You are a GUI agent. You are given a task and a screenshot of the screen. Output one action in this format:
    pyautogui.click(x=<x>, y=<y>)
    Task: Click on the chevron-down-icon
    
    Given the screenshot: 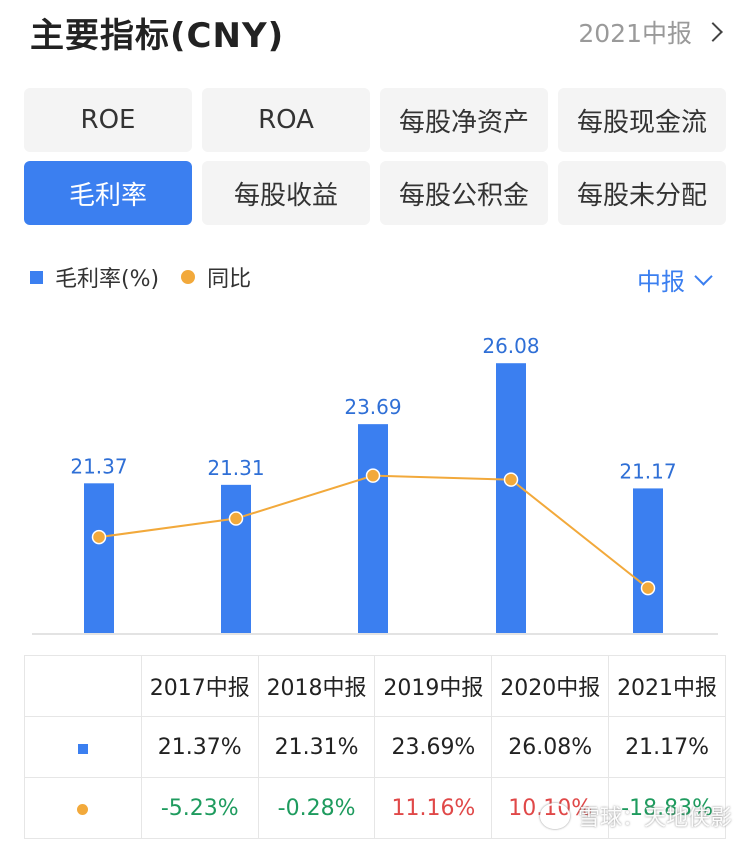 What is the action you would take?
    pyautogui.click(x=703, y=276)
    